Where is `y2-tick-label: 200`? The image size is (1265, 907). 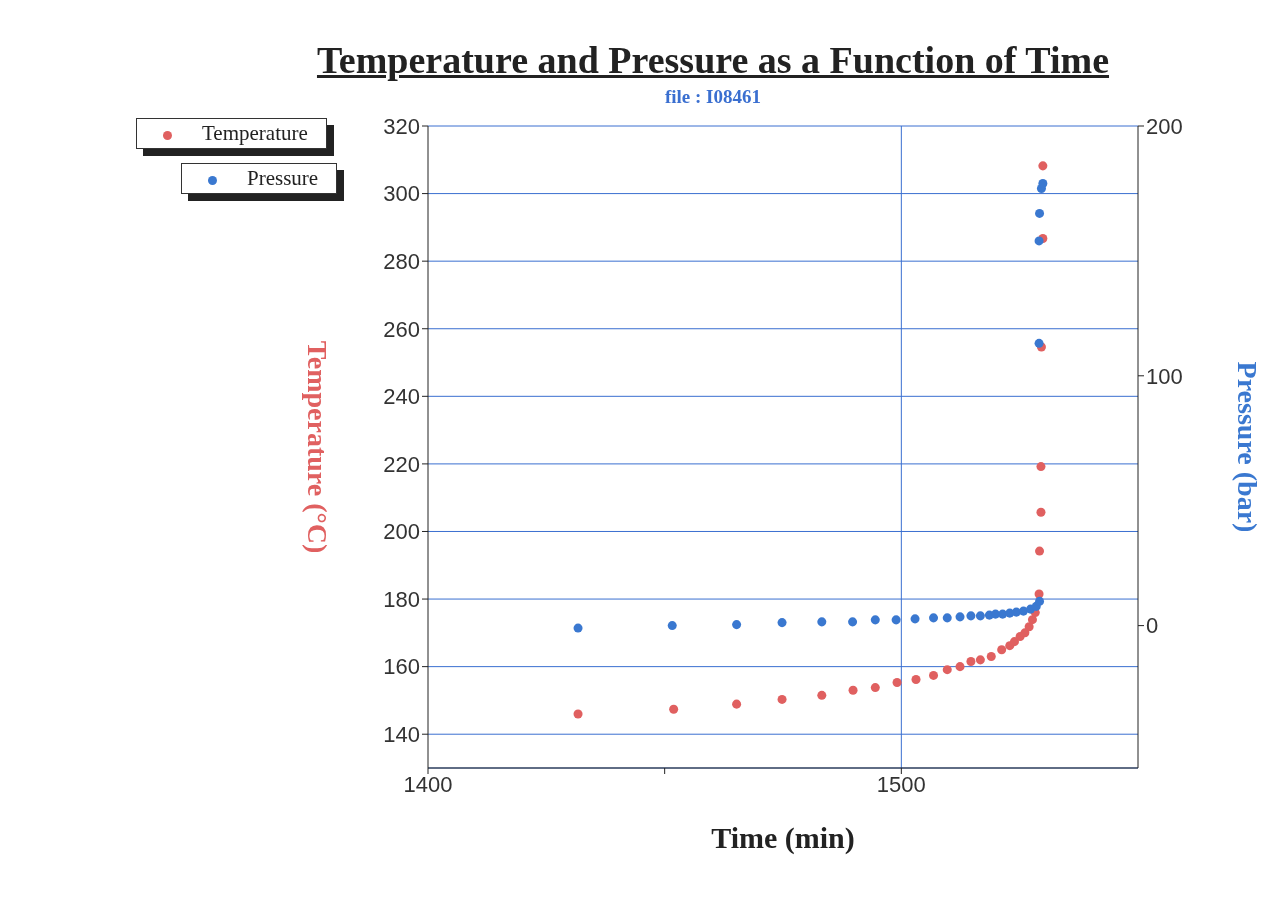
y2-tick-label: 200 is located at coordinates (1164, 126).